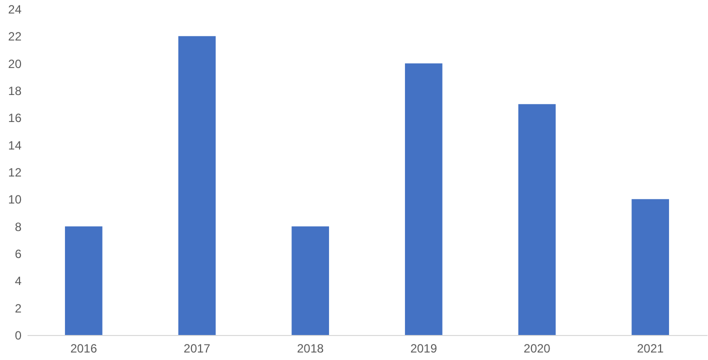  I want to click on y-tick-label: 8, so click(18, 227).